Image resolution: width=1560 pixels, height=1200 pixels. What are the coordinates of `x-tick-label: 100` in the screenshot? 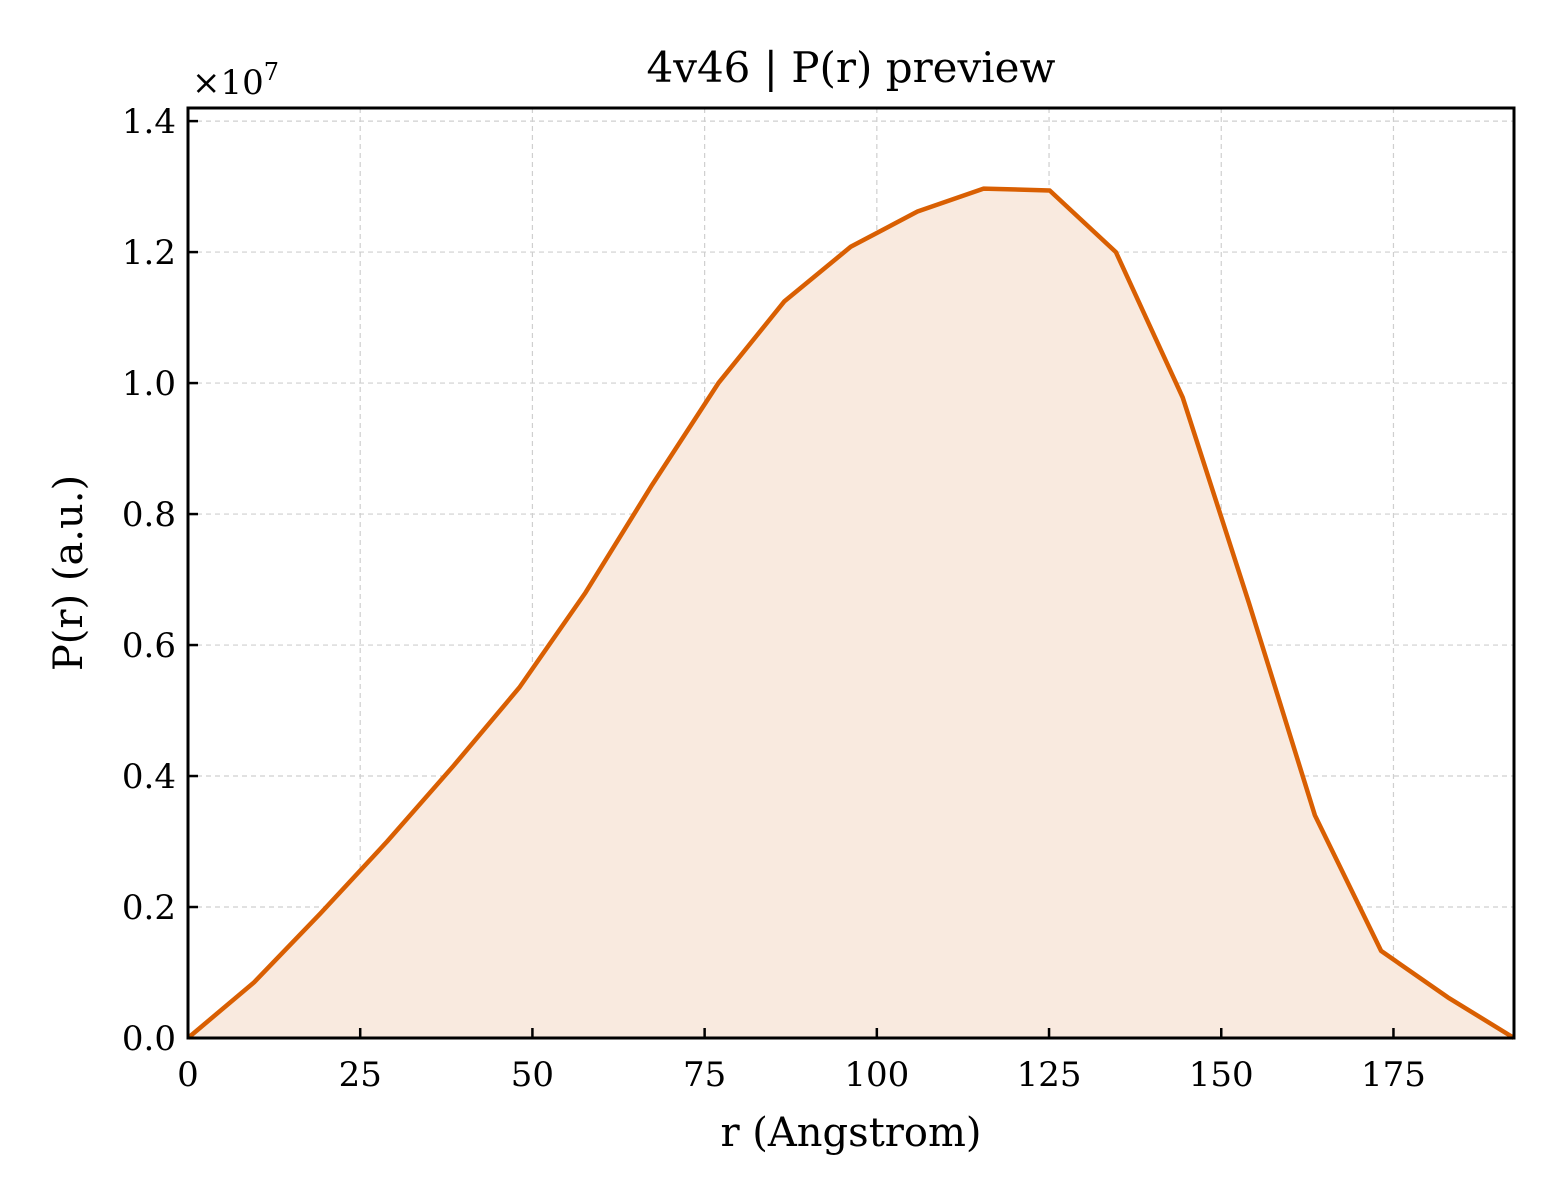 It's located at (876, 1075).